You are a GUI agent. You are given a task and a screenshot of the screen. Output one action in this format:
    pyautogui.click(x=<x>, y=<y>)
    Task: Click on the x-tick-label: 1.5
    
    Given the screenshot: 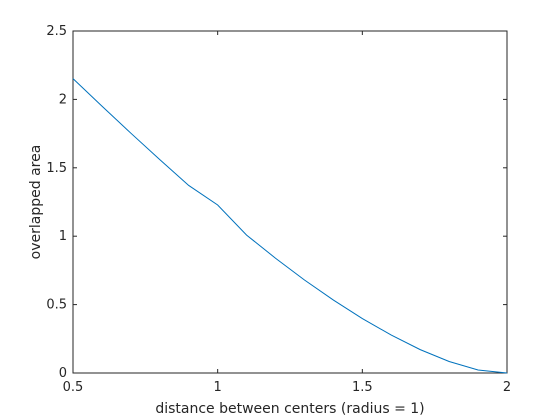 What is the action you would take?
    pyautogui.click(x=362, y=387)
    